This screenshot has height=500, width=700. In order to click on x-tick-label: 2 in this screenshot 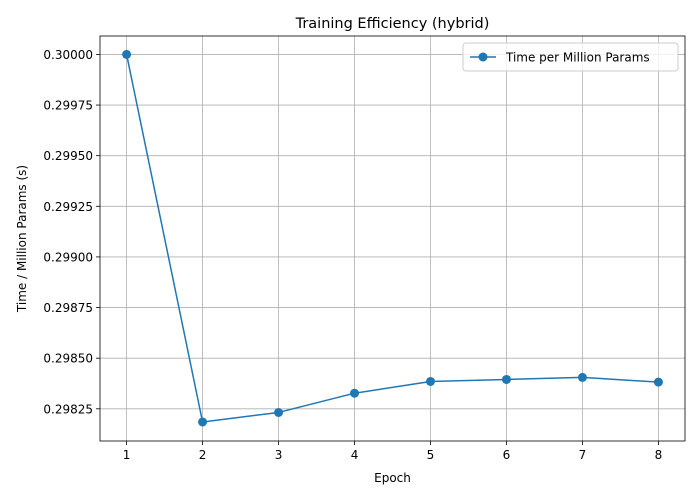, I will do `click(203, 455)`.